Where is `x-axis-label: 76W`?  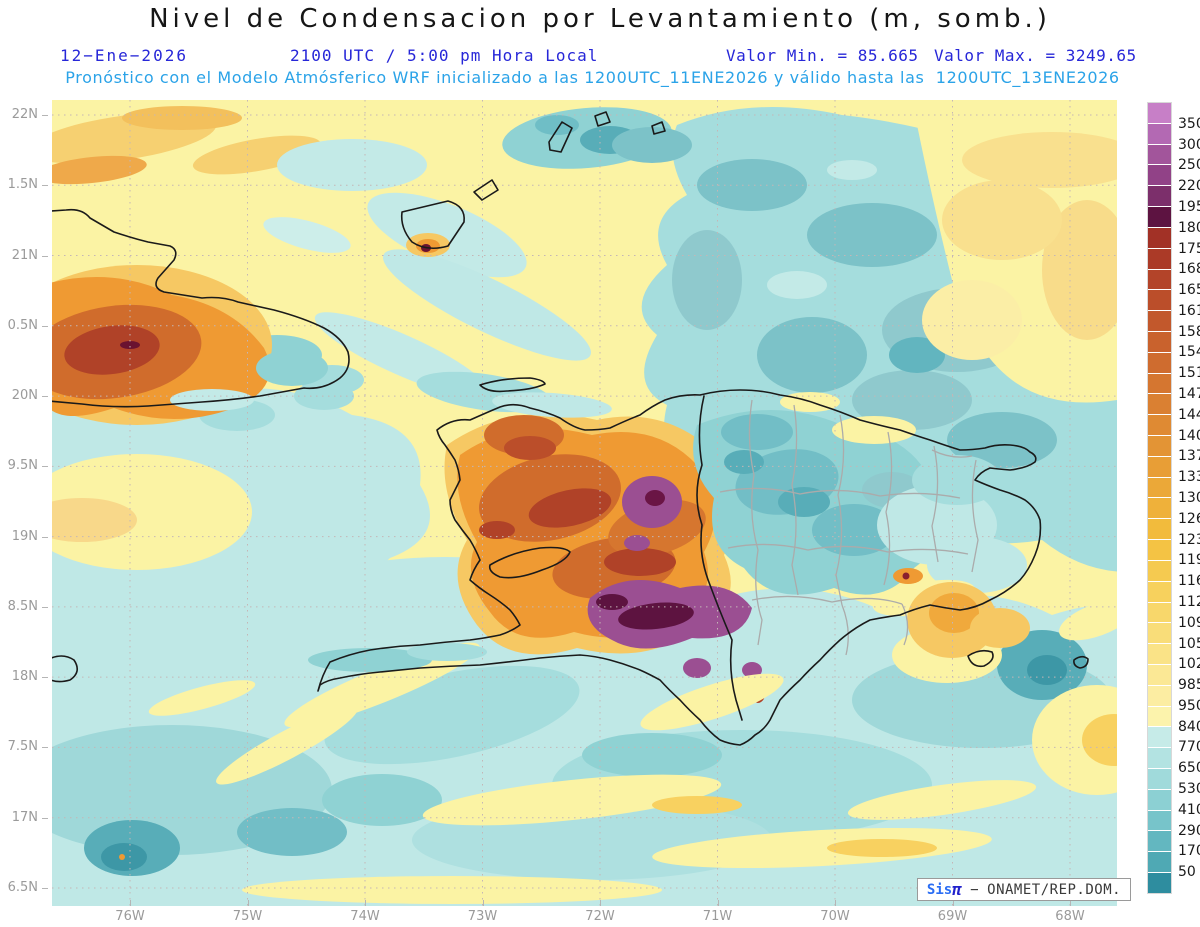
x-axis-label: 76W is located at coordinates (130, 916).